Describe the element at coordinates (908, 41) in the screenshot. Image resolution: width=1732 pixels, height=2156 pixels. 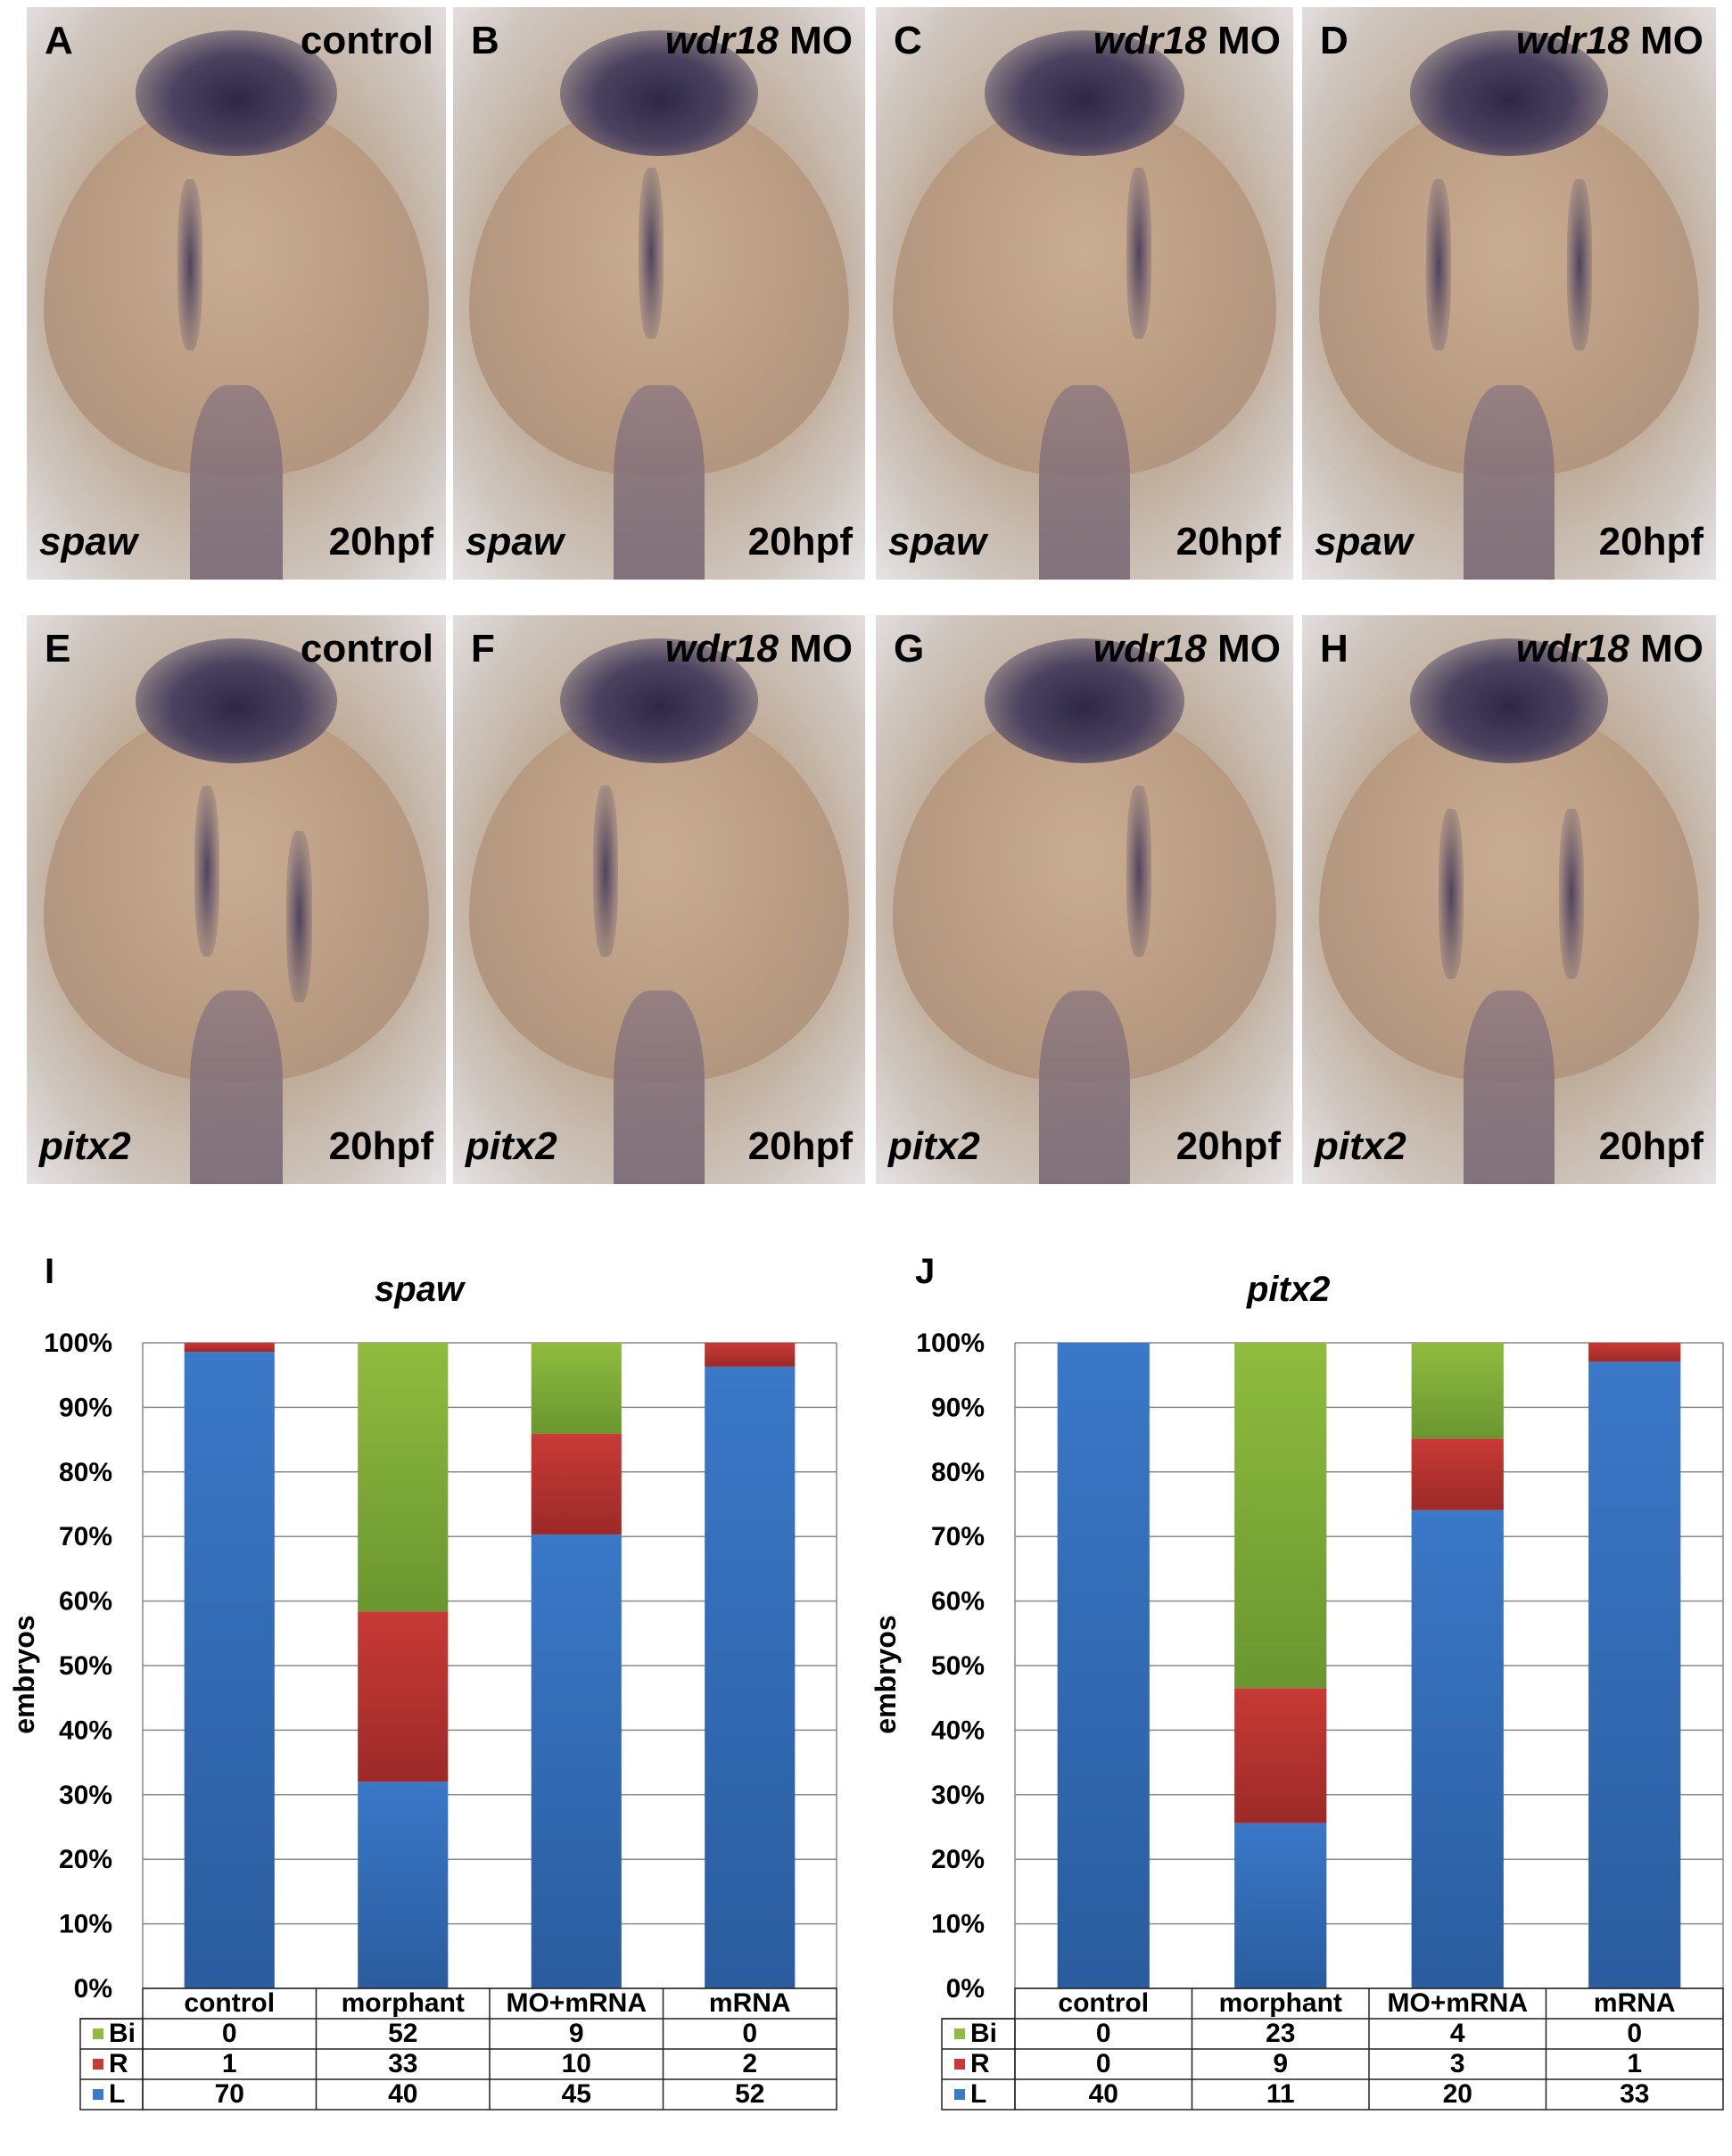
I see `panel-letter: C` at that location.